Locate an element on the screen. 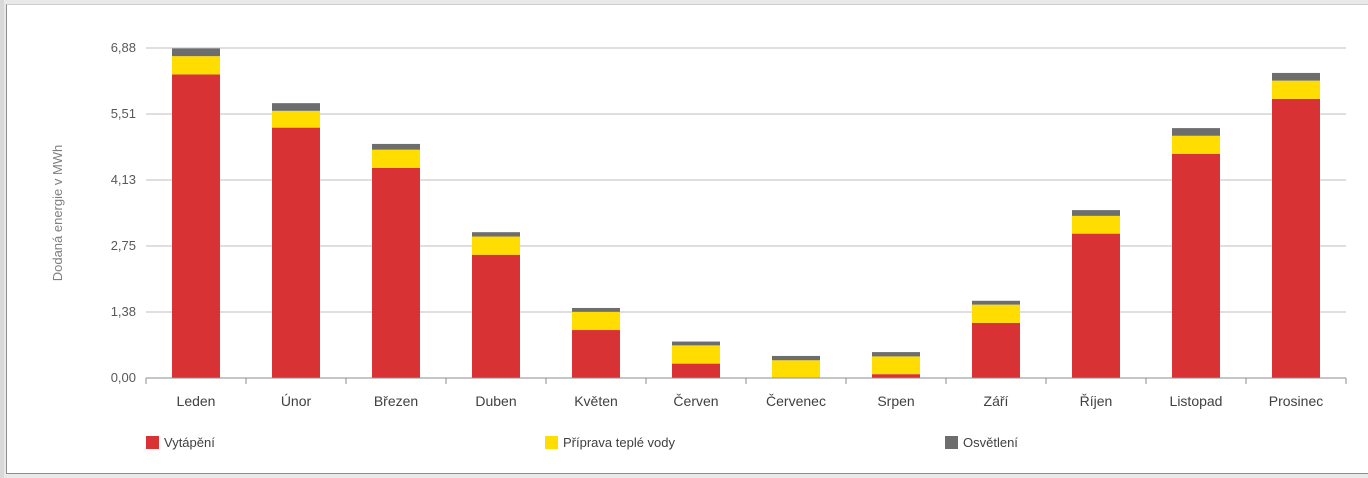  legend-item: Osvětlení is located at coordinates (981, 442).